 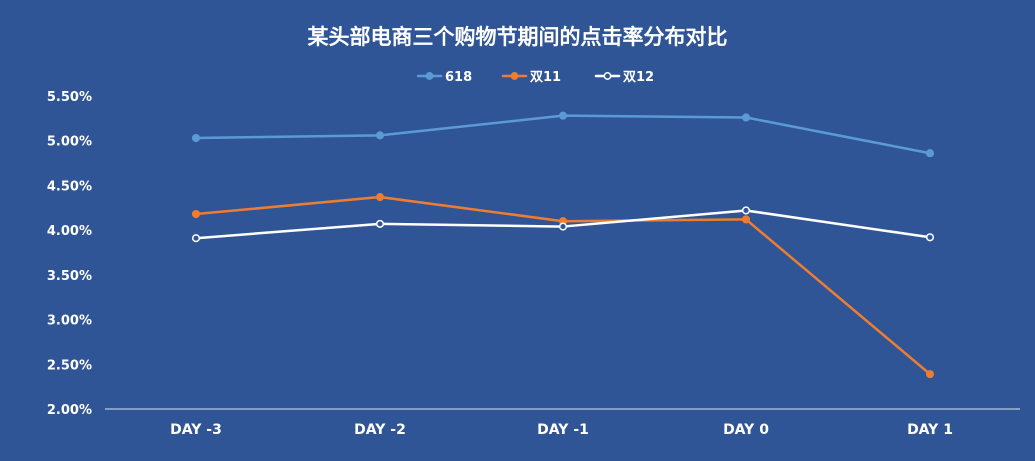 What do you see at coordinates (380, 430) in the screenshot?
I see `x-tick-label: DAY -2` at bounding box center [380, 430].